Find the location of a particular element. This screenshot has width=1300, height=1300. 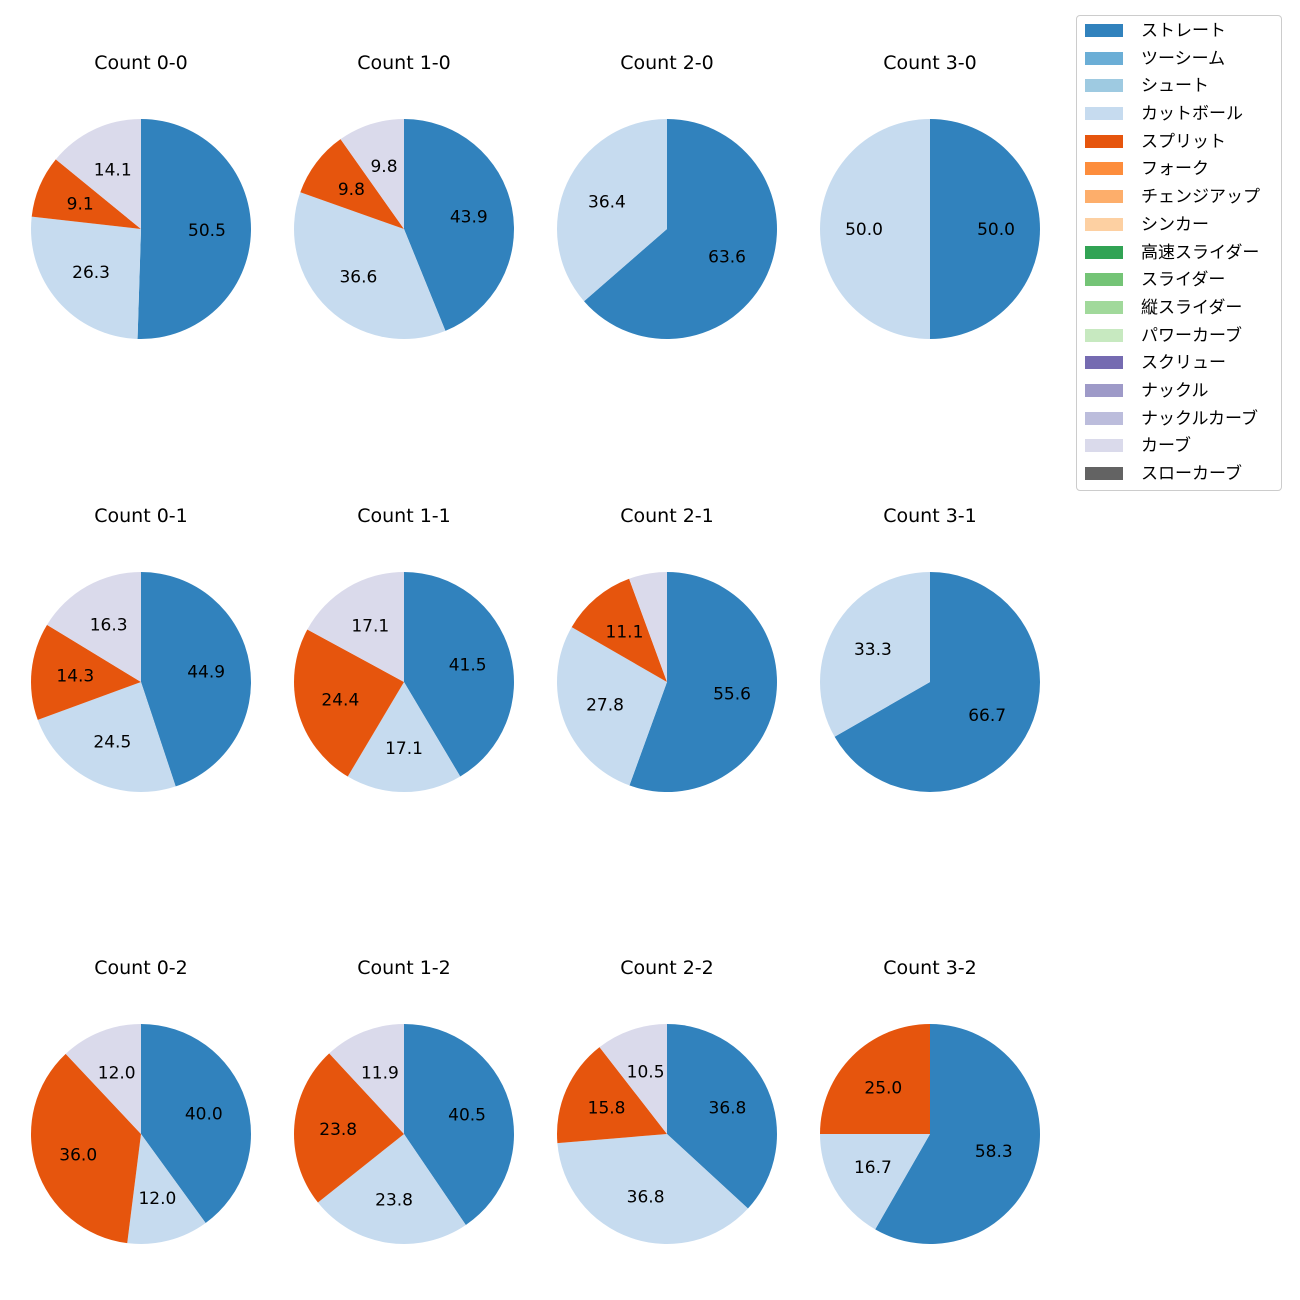

legend-item: ナックルカーブ is located at coordinates (1179, 419).